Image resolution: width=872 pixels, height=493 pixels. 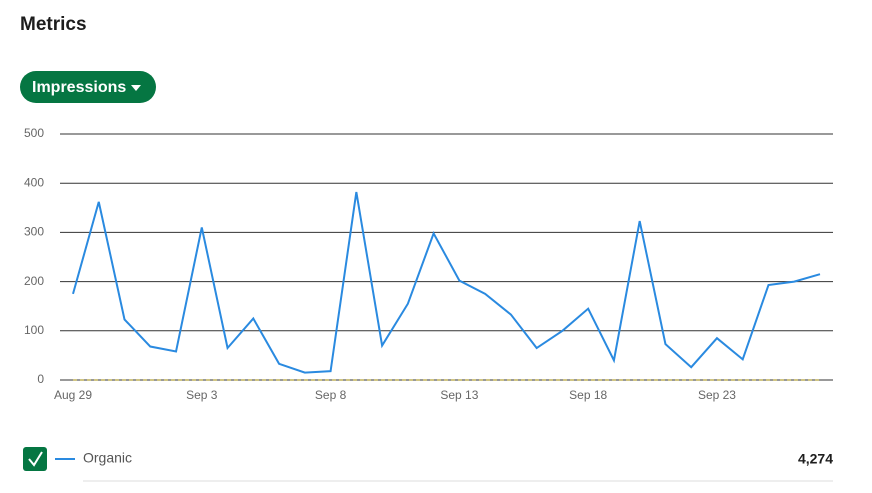 I want to click on x-tick-label: Sep 18, so click(x=588, y=395).